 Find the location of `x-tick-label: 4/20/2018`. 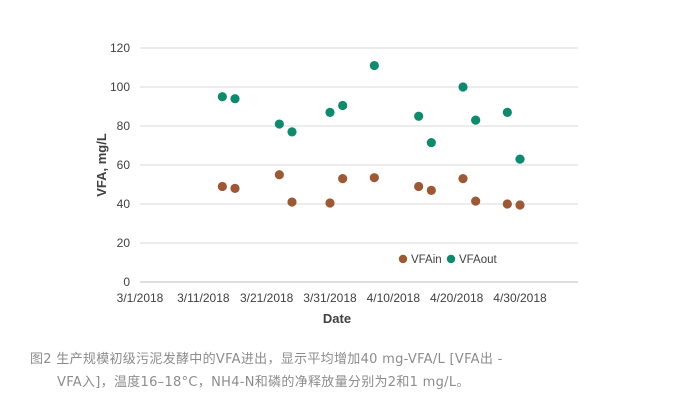

x-tick-label: 4/20/2018 is located at coordinates (457, 298).